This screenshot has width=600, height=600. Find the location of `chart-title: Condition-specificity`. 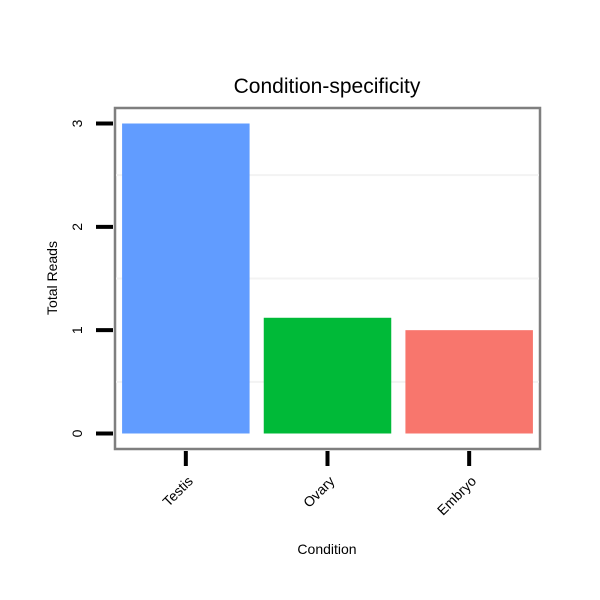

chart-title: Condition-specificity is located at coordinates (327, 86).